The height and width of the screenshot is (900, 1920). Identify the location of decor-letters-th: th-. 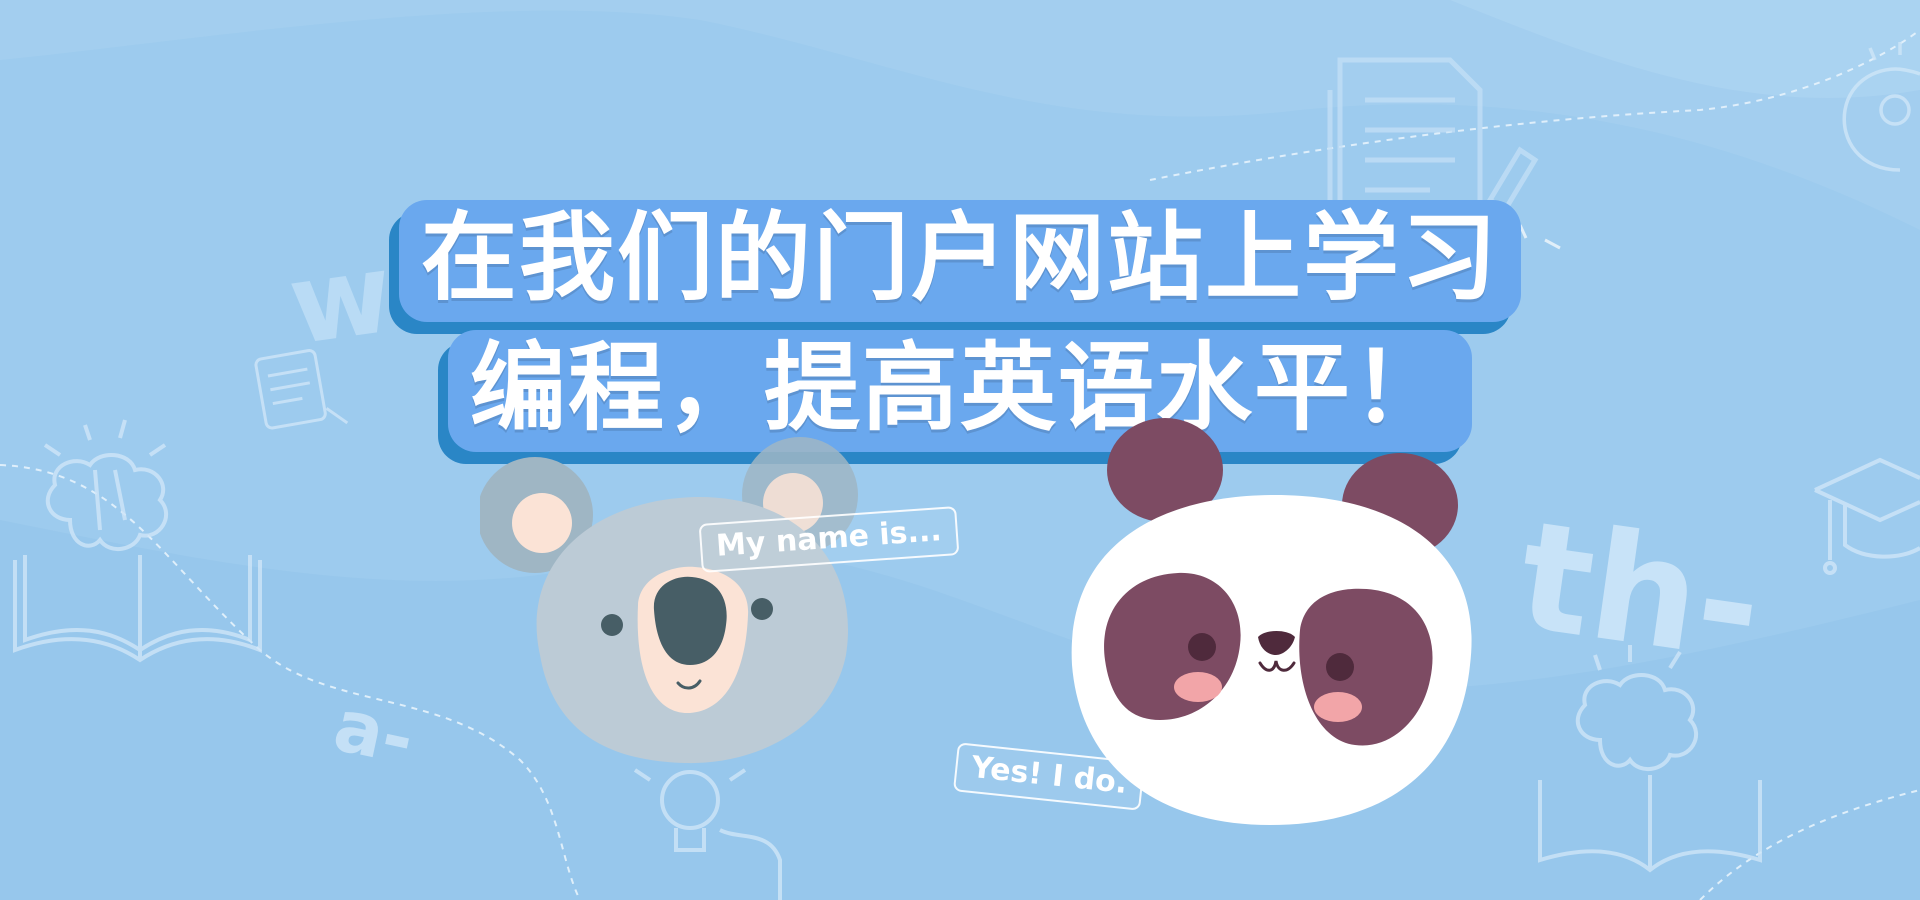
(1640, 592).